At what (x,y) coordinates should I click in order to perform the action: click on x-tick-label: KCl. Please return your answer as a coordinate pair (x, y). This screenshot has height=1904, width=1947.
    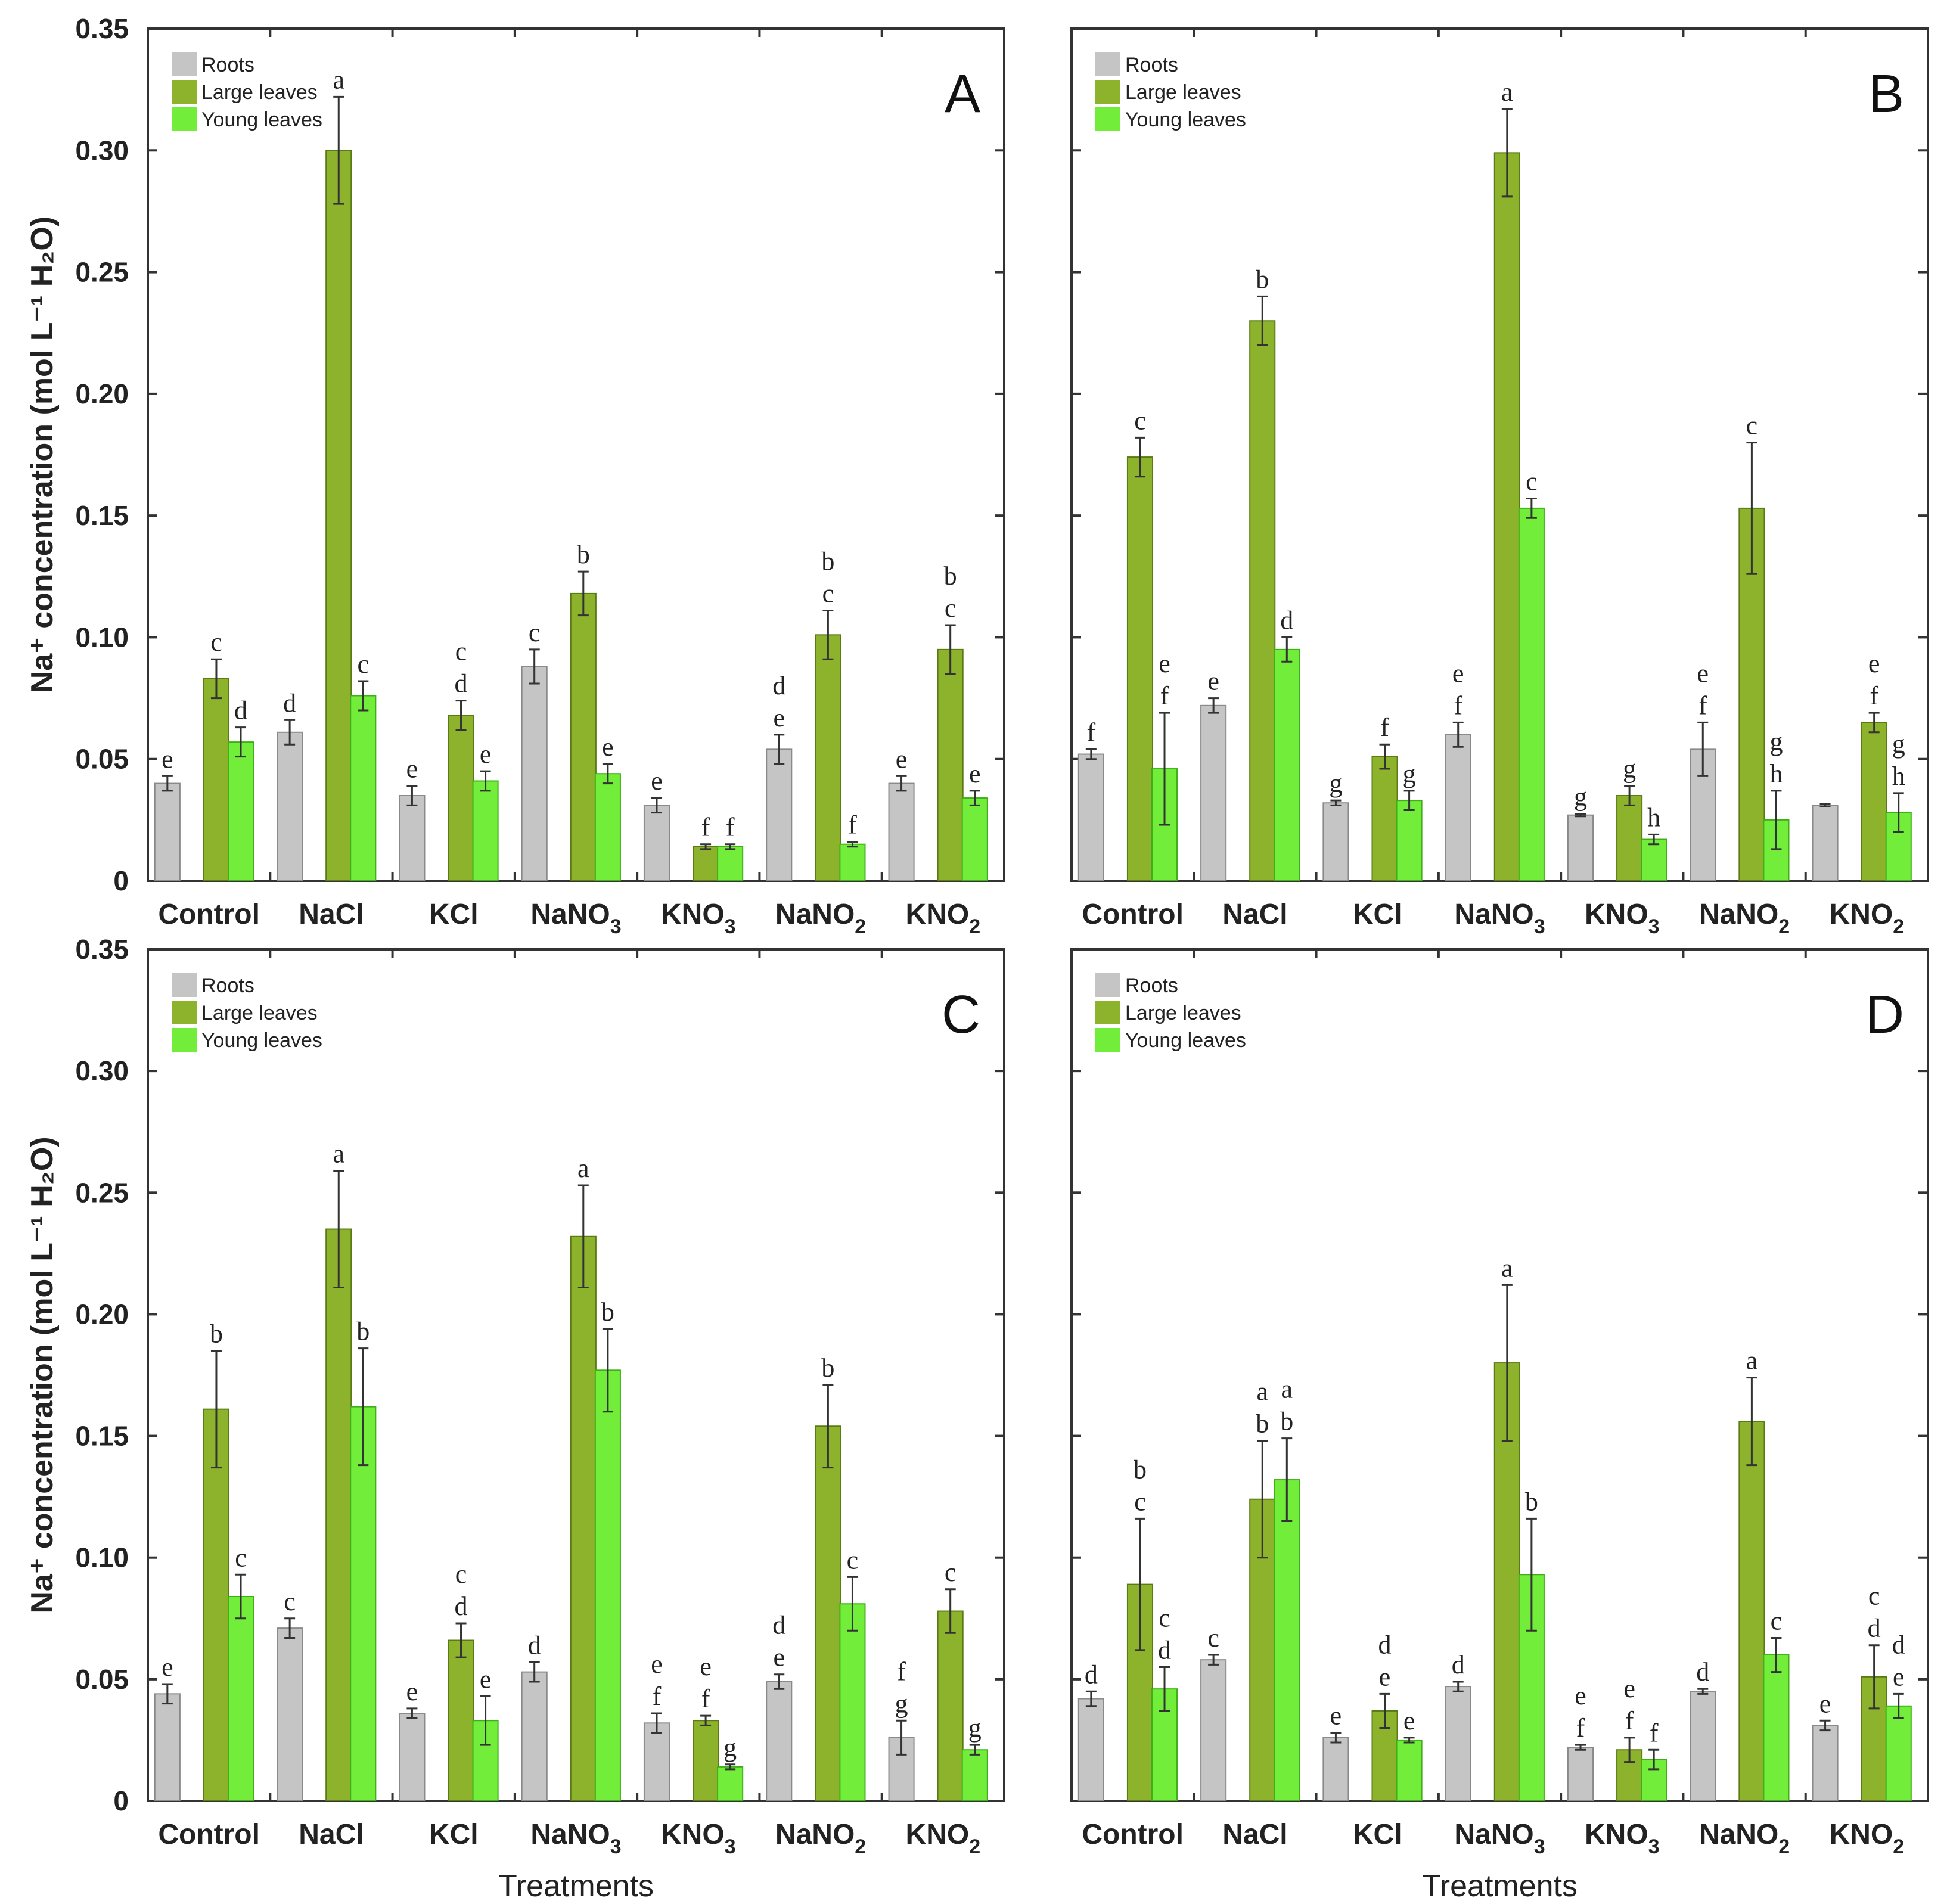
    Looking at the image, I should click on (454, 915).